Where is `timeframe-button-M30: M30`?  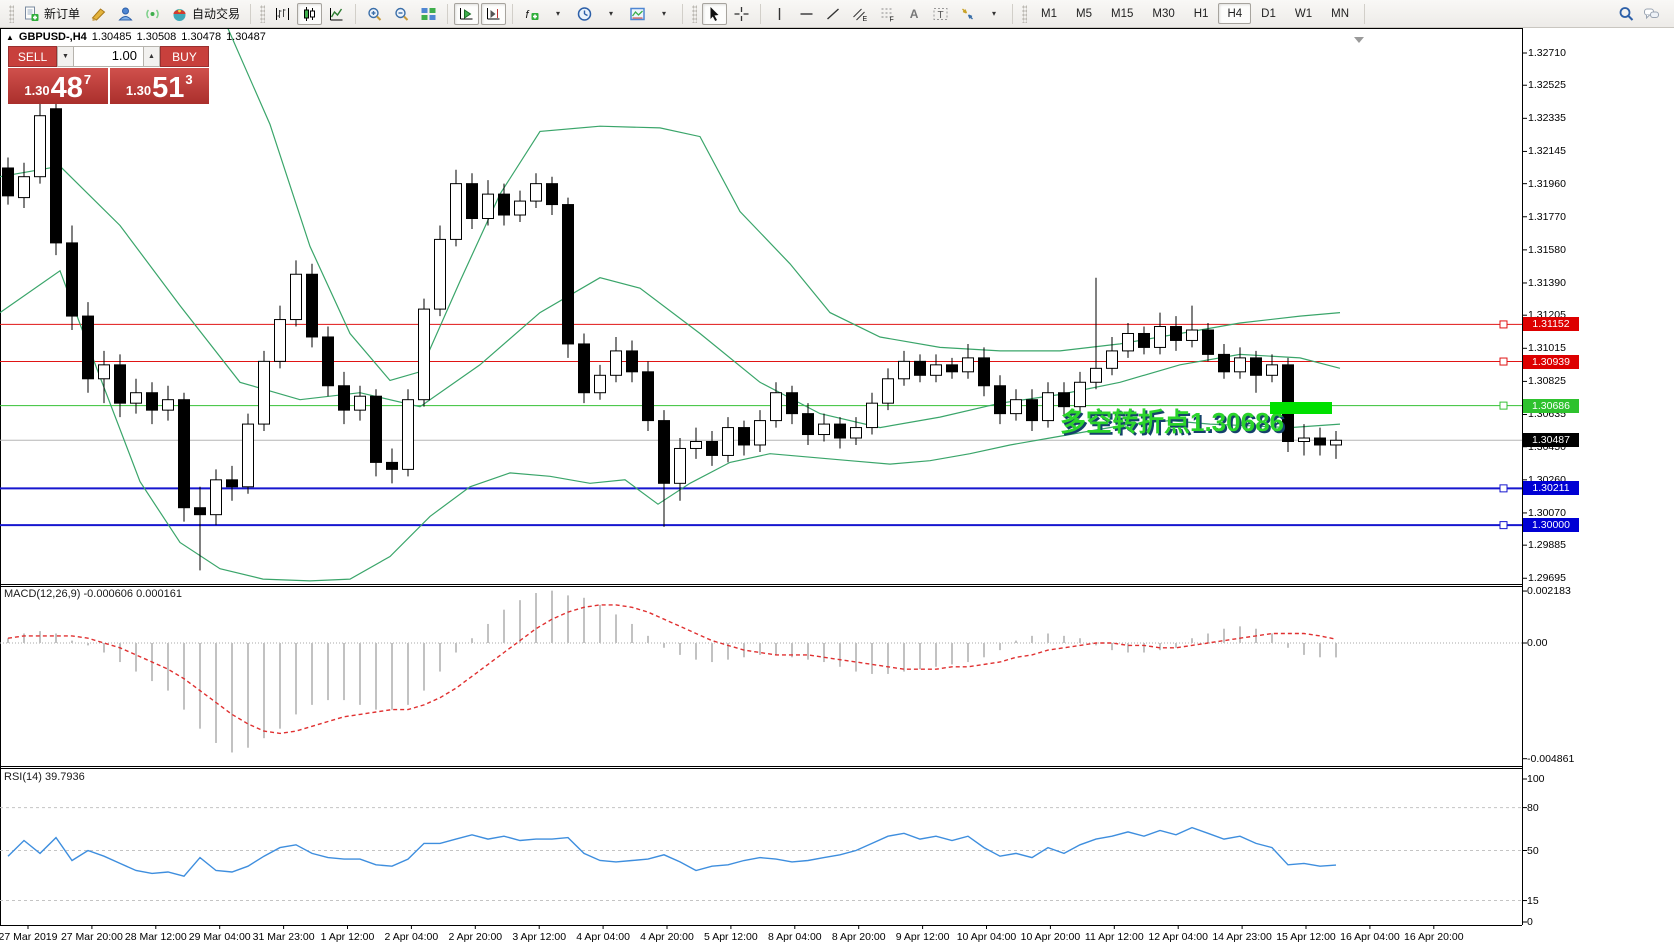 timeframe-button-M30: M30 is located at coordinates (1163, 13).